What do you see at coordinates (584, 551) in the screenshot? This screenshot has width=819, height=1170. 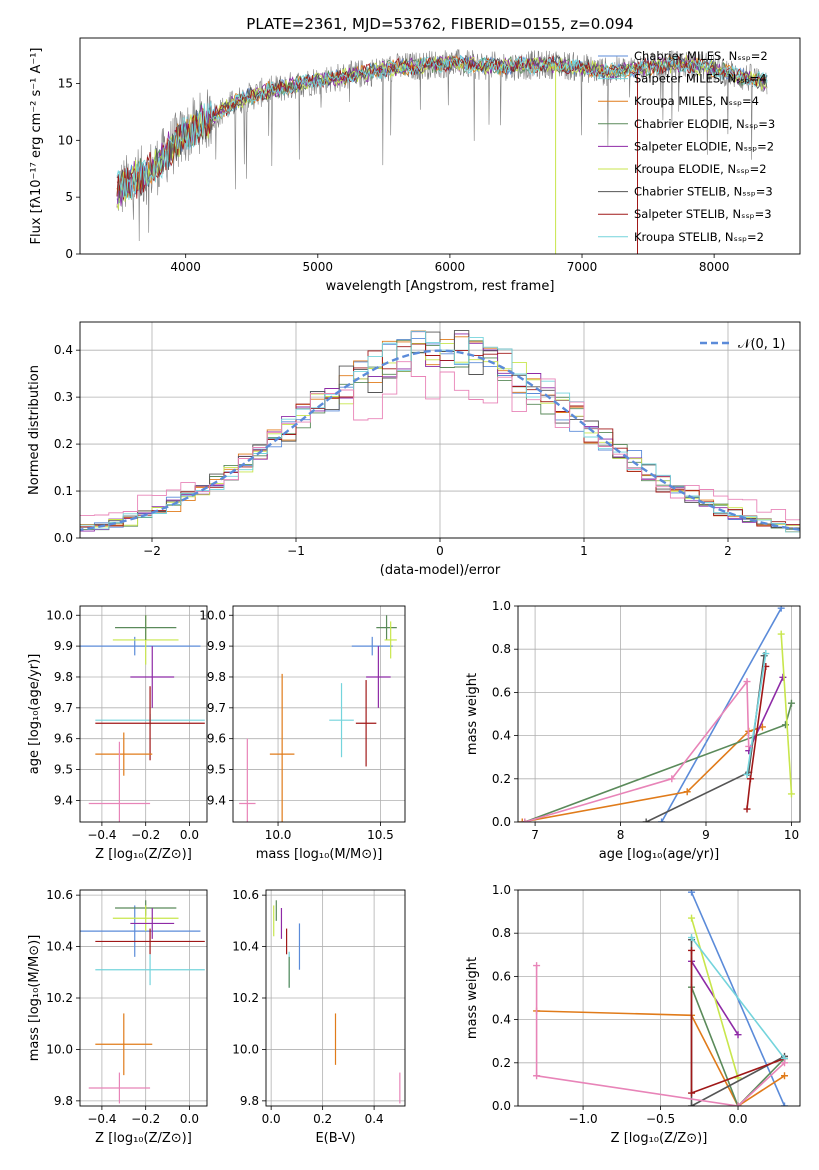 I see `tick-label-x: 1` at bounding box center [584, 551].